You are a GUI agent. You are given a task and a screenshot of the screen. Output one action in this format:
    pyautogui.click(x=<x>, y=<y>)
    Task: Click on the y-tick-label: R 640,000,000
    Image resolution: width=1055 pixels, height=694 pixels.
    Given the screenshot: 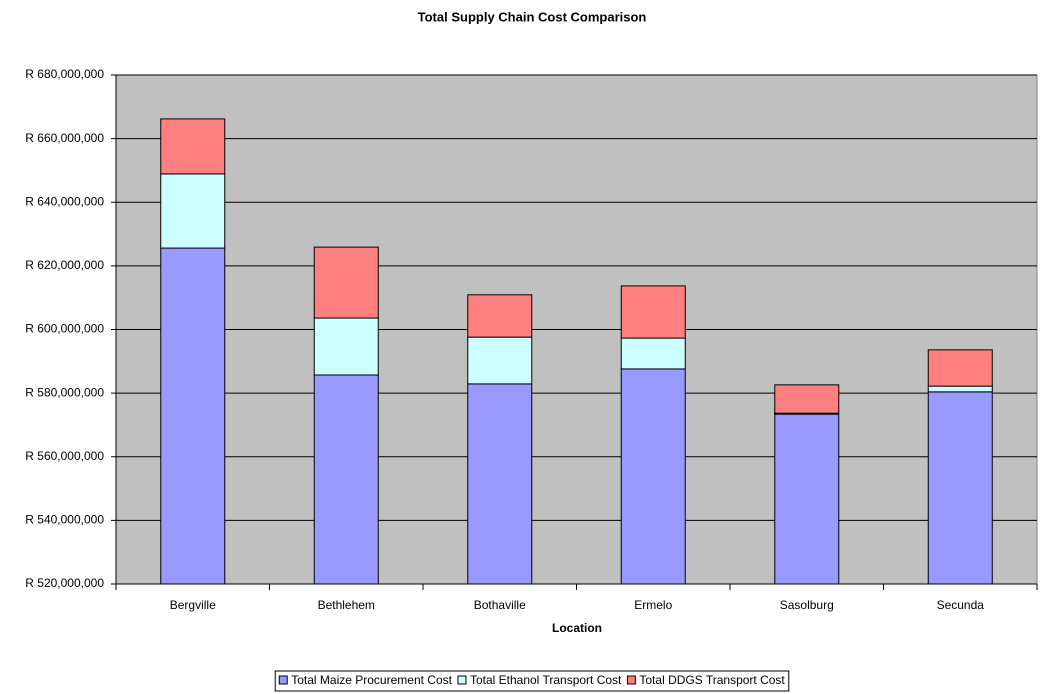 What is the action you would take?
    pyautogui.click(x=64, y=201)
    